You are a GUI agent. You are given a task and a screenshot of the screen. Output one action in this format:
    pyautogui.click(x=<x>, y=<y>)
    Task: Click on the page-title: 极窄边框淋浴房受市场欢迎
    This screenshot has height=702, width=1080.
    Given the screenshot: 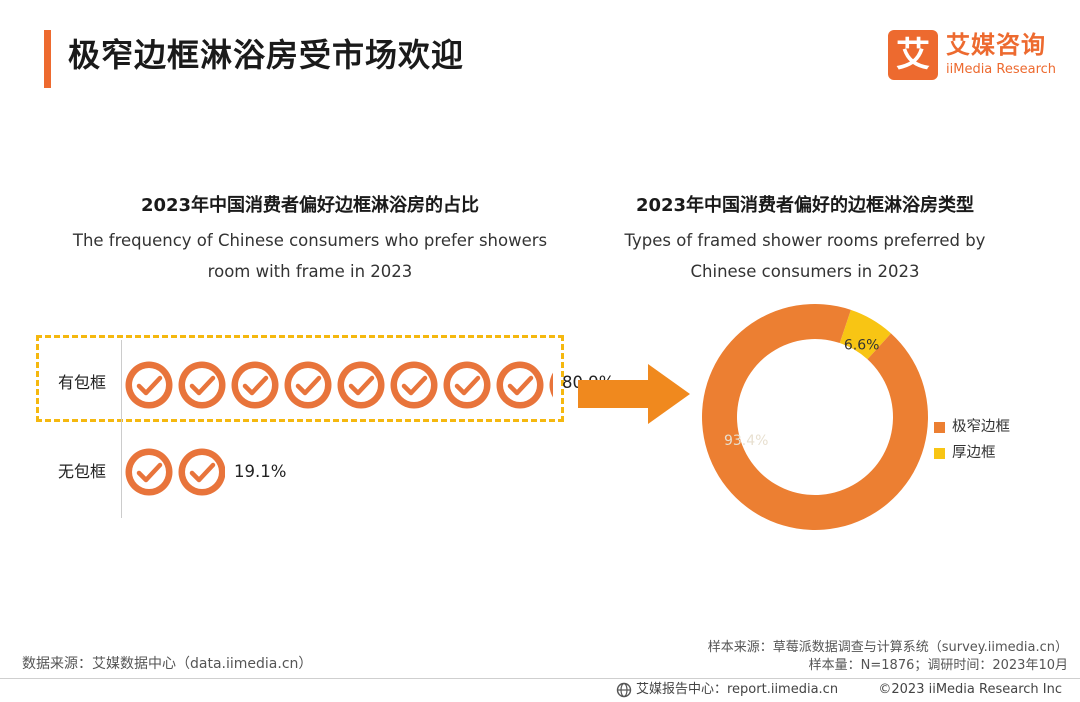 What is the action you would take?
    pyautogui.click(x=266, y=55)
    